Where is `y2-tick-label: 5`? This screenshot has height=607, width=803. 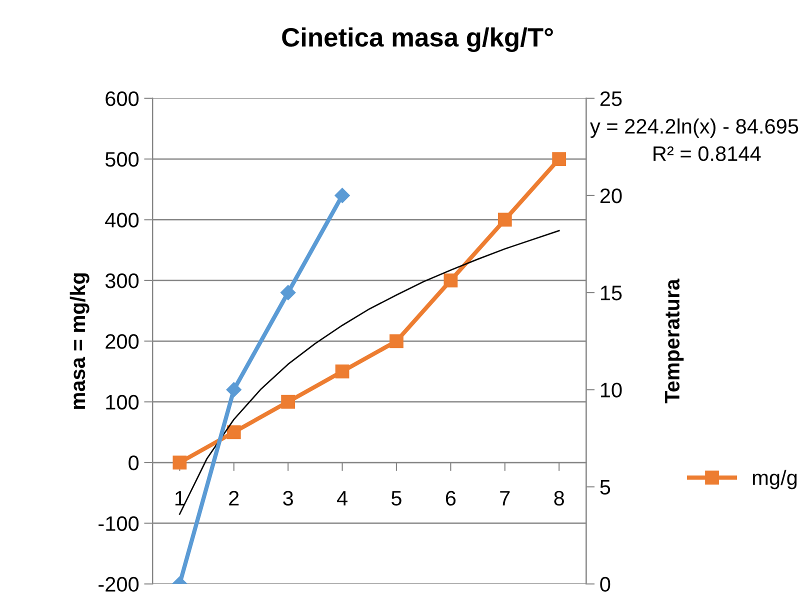 y2-tick-label: 5 is located at coordinates (605, 487).